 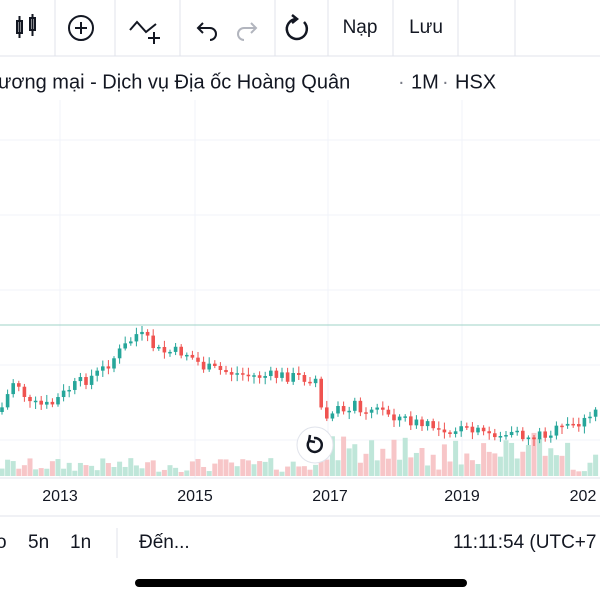 I want to click on reset-icon, so click(x=297, y=27).